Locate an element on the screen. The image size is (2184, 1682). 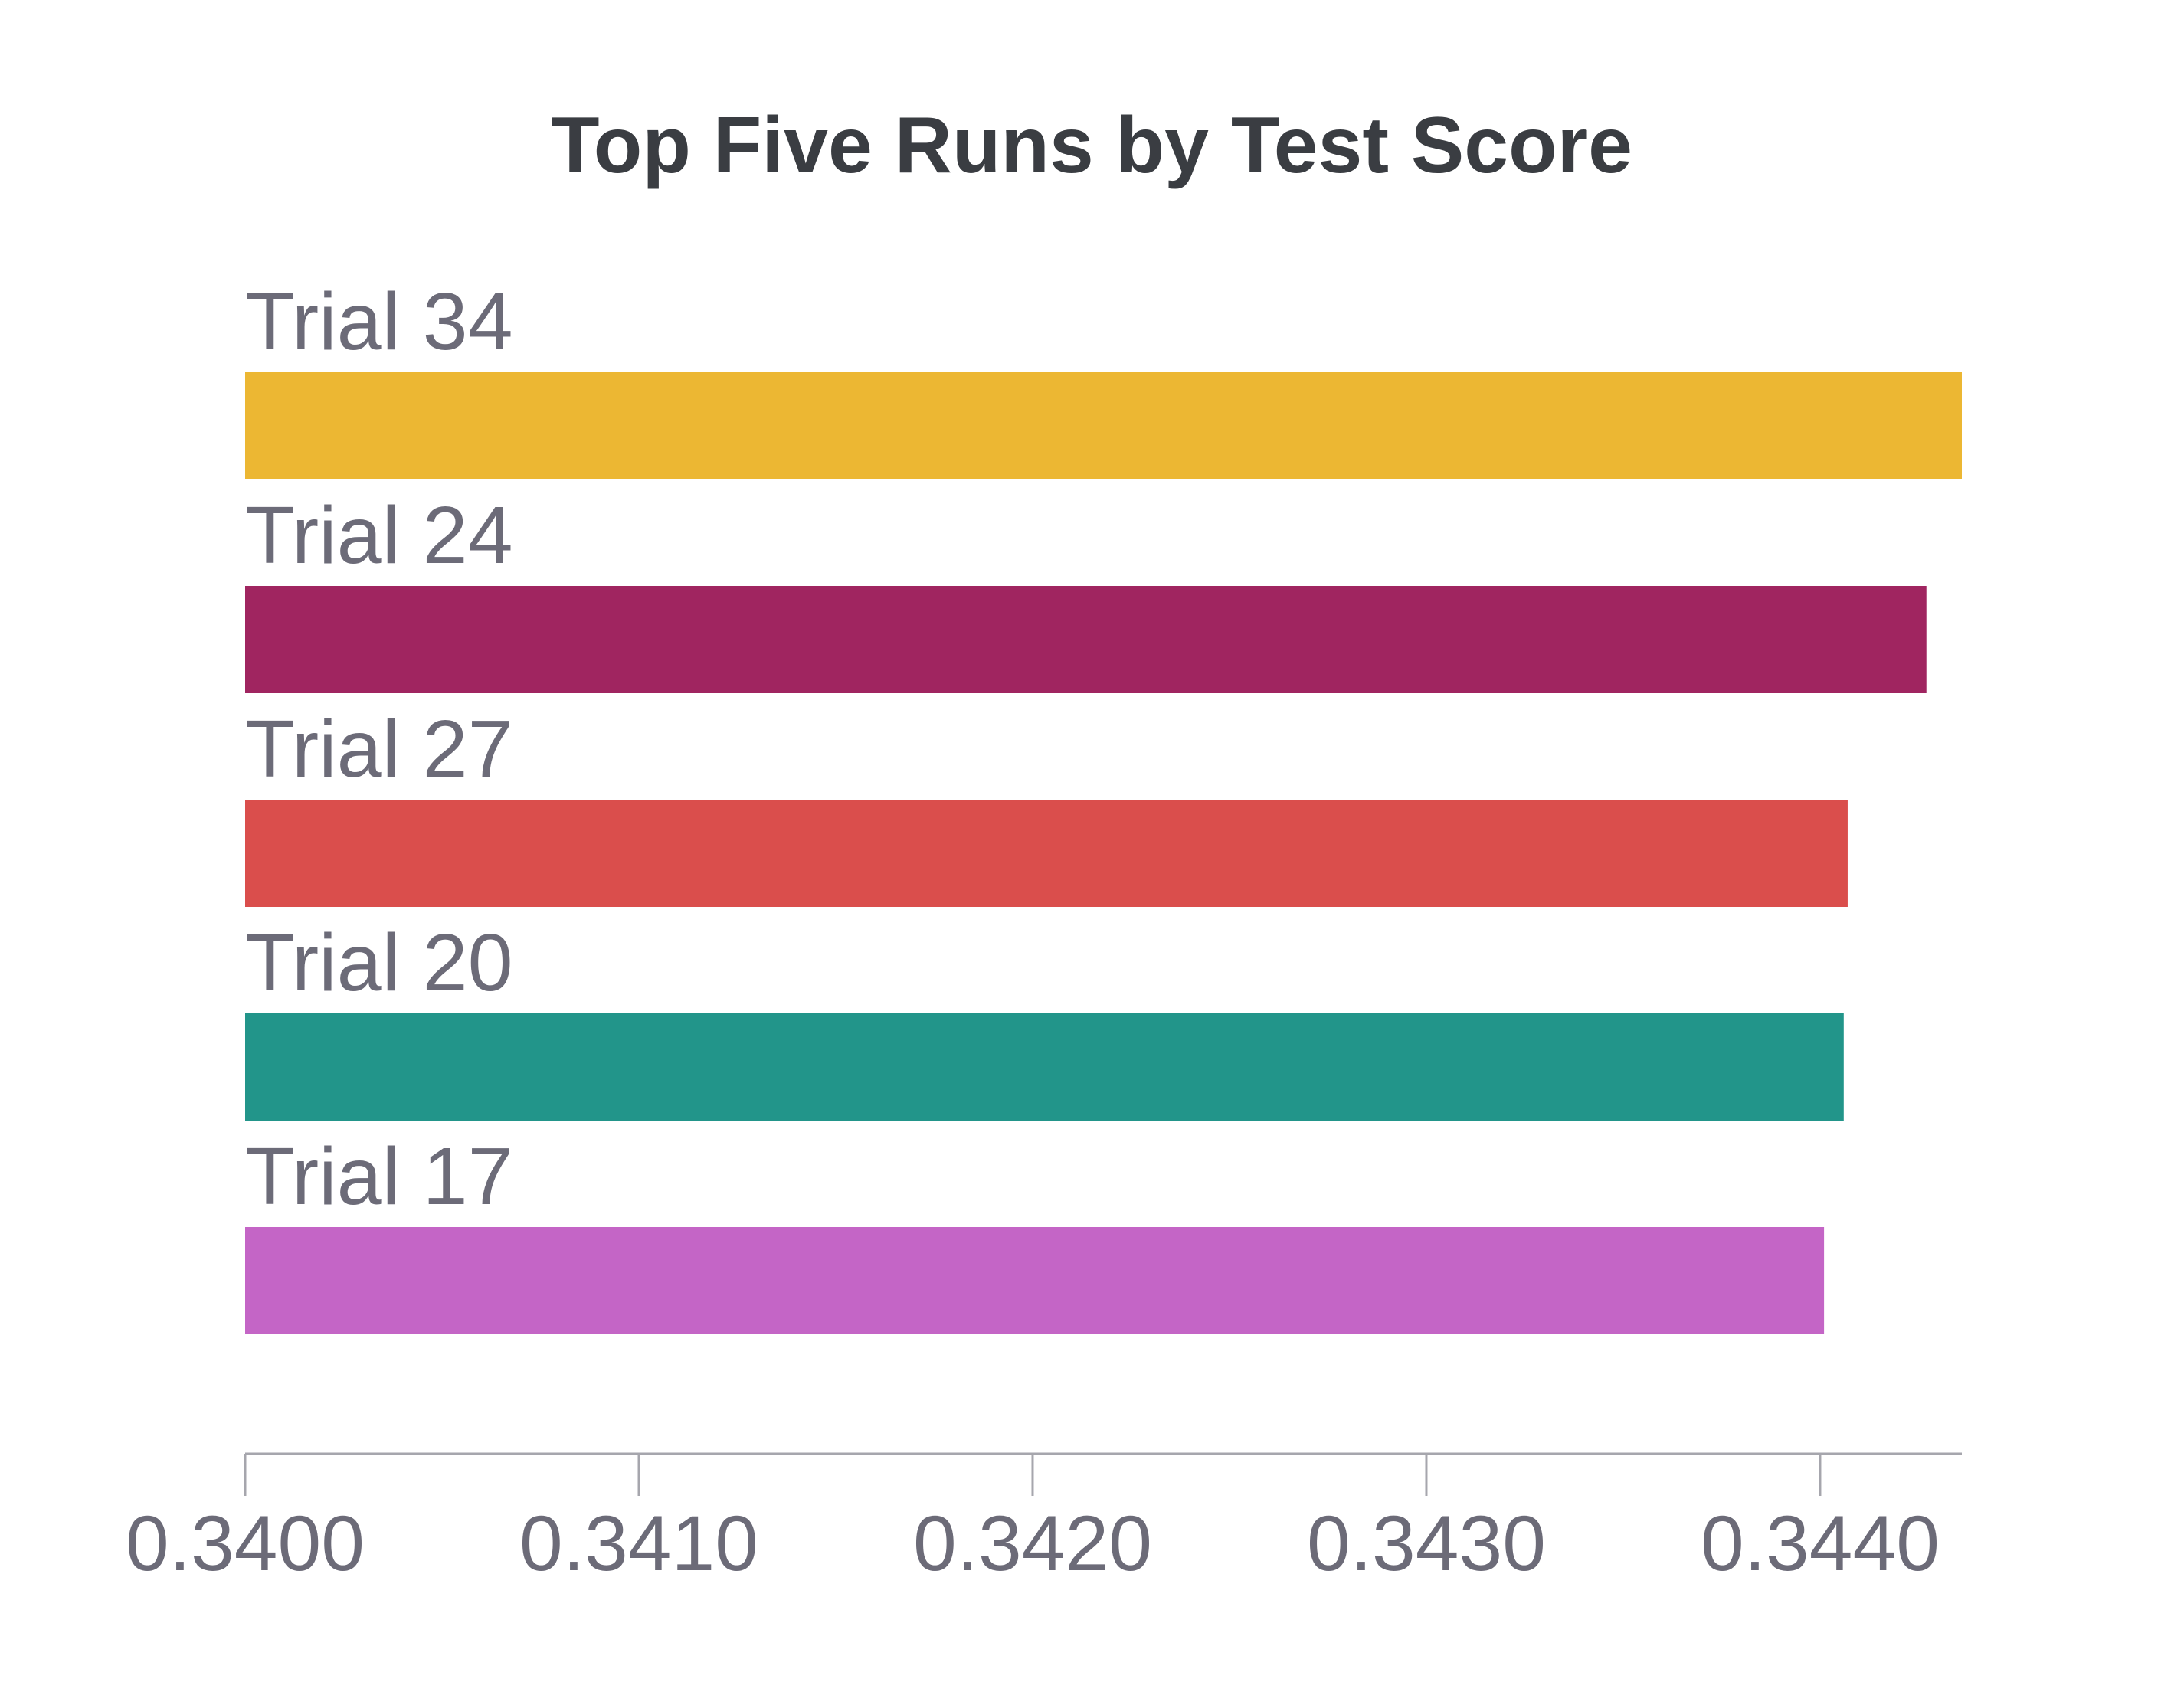
x-axis: 0.3400 0.3410 0.3420 0.3430 0.3440 is located at coordinates (1044, 1520).